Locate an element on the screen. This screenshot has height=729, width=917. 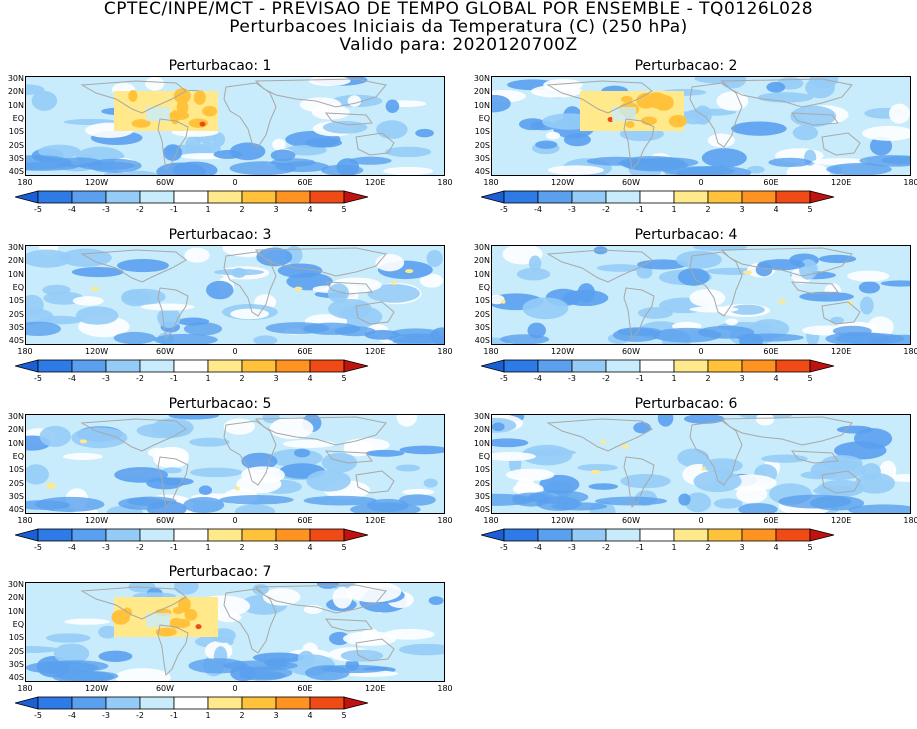
panel-title: Perturbacao: 2 is located at coordinates (686, 66).